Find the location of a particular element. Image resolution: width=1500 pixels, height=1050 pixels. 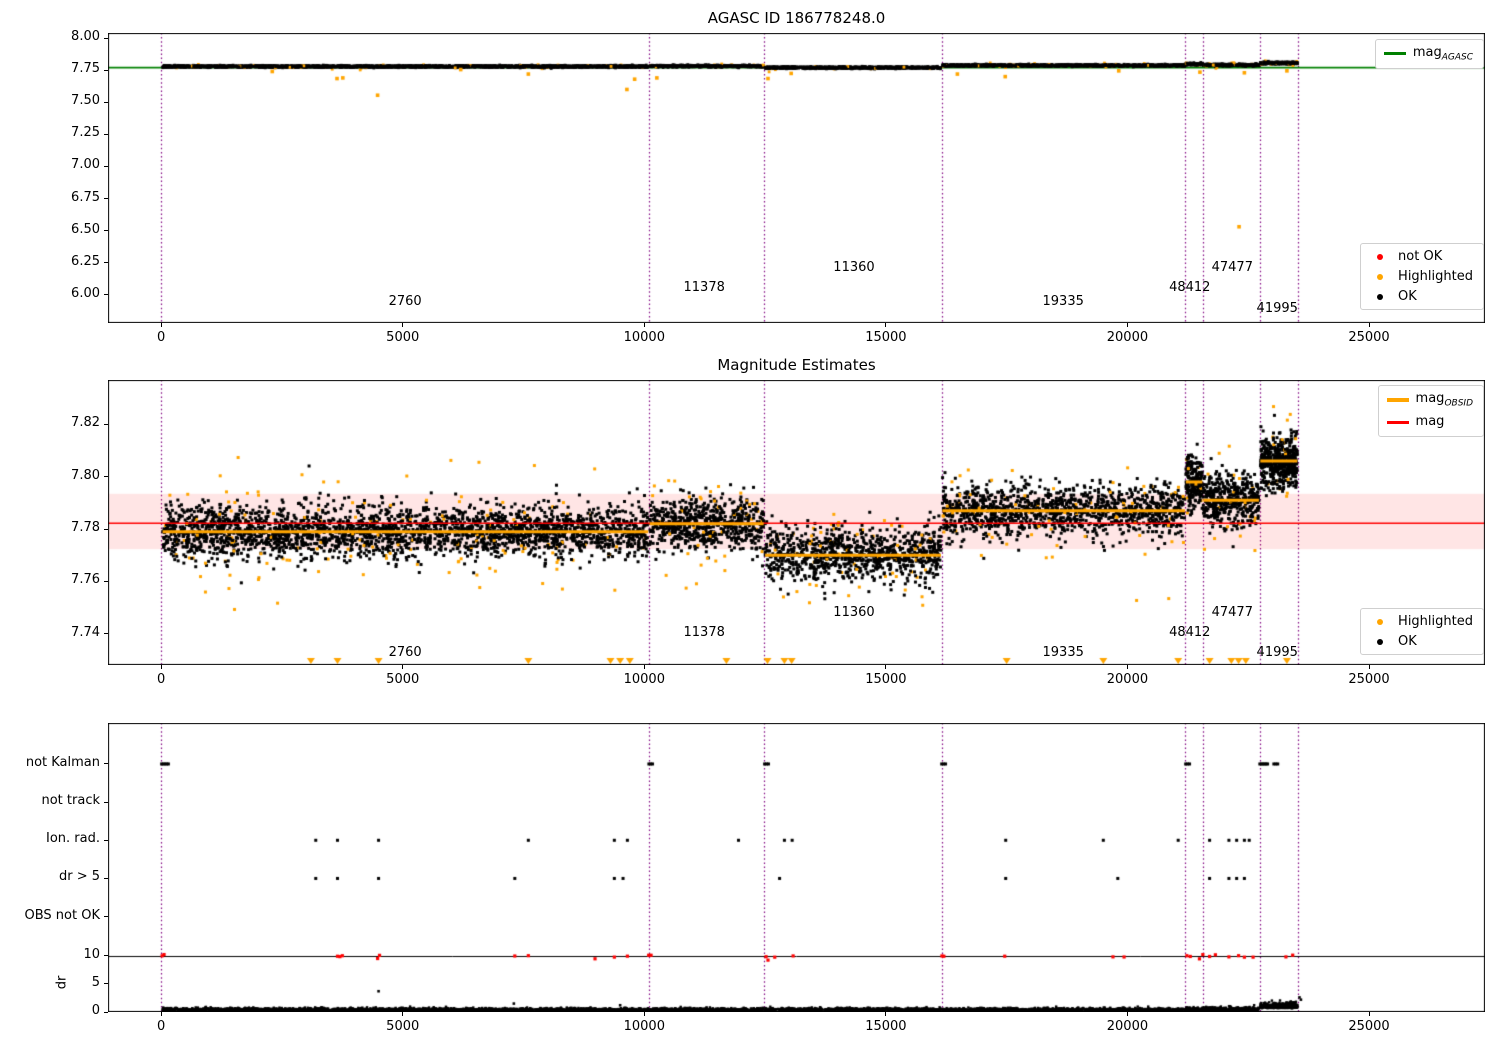

top-plot-title: AGASC ID 186778248.0 is located at coordinates (796, 18).